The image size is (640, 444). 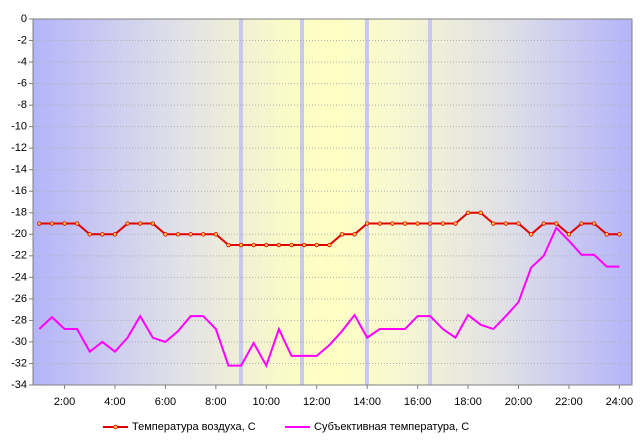 I want to click on y-tick-label: -6, so click(x=22, y=83).